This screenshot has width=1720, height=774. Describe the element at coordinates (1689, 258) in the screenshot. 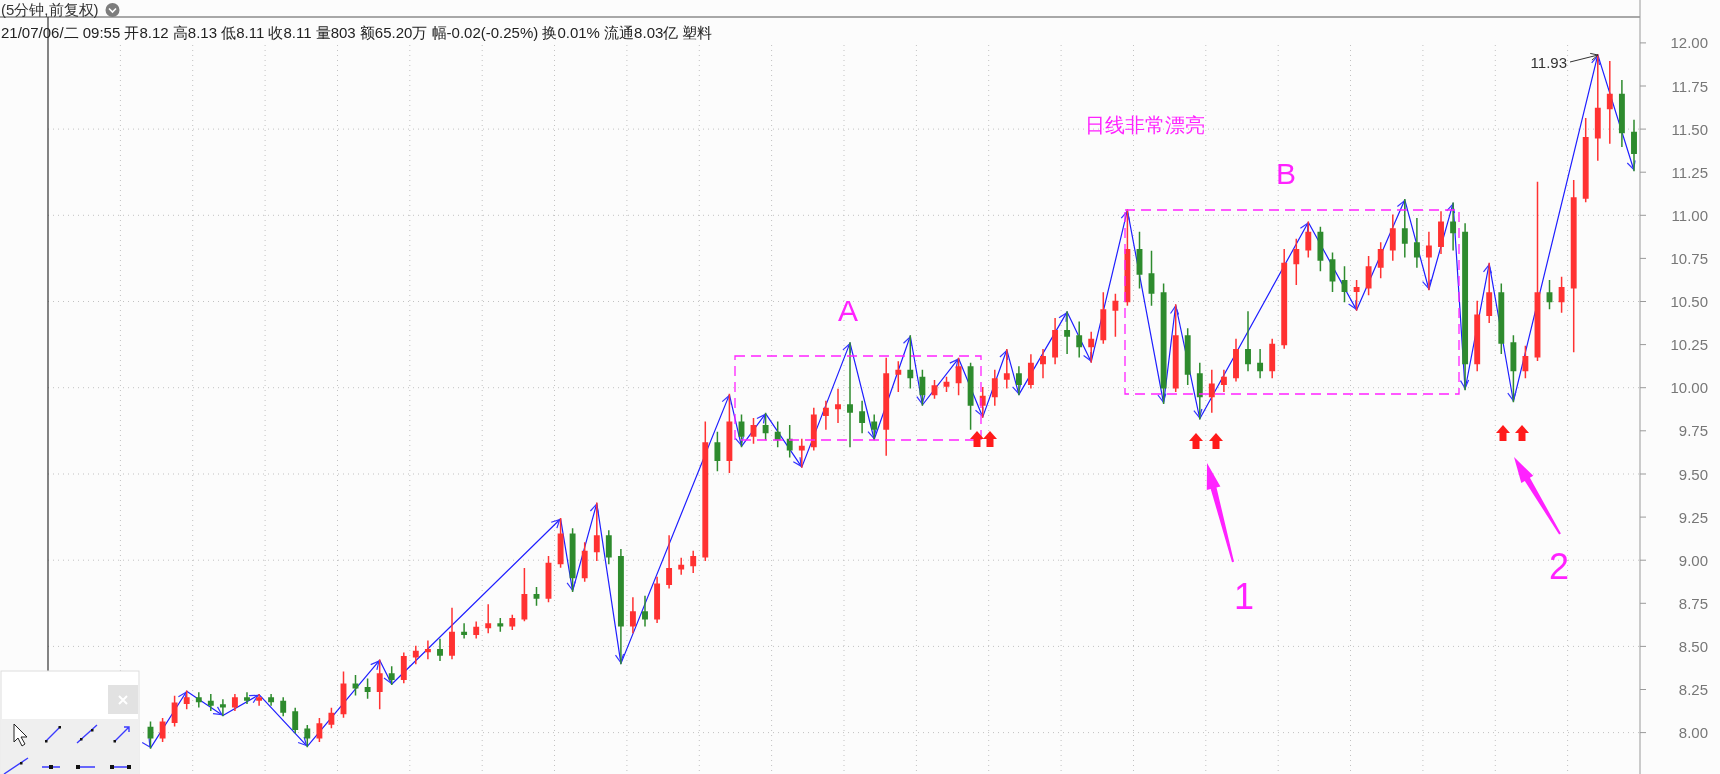

I see `y-tick-label: 10.75` at that location.